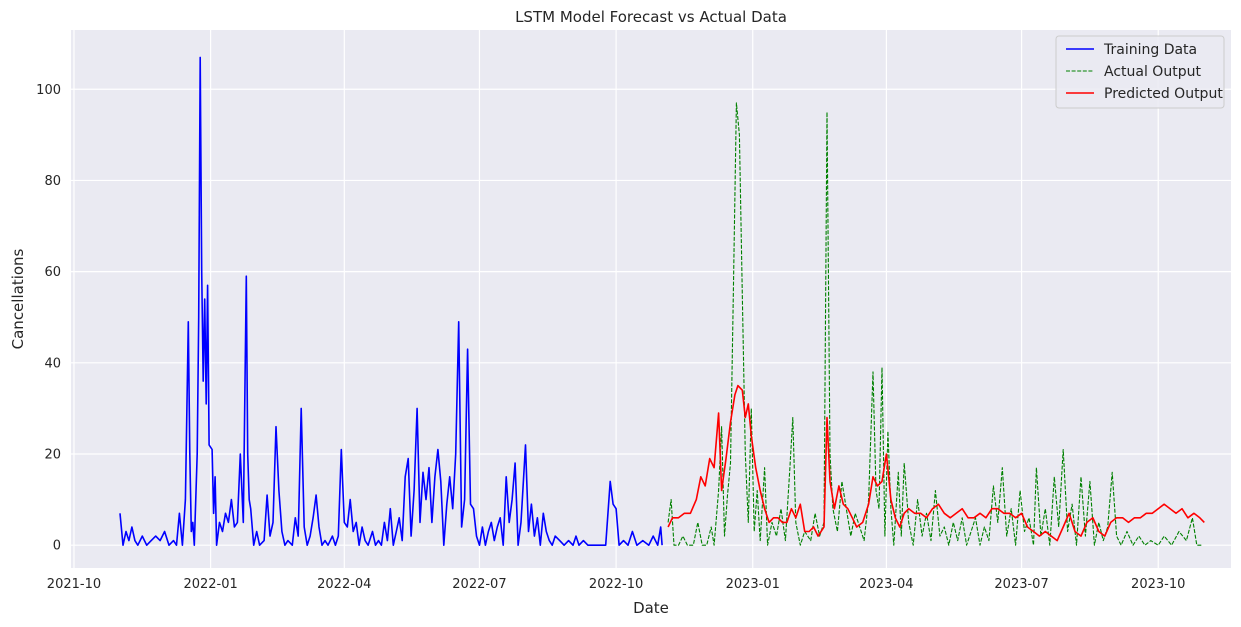  What do you see at coordinates (48, 90) in the screenshot?
I see `y-tick-label: 100` at bounding box center [48, 90].